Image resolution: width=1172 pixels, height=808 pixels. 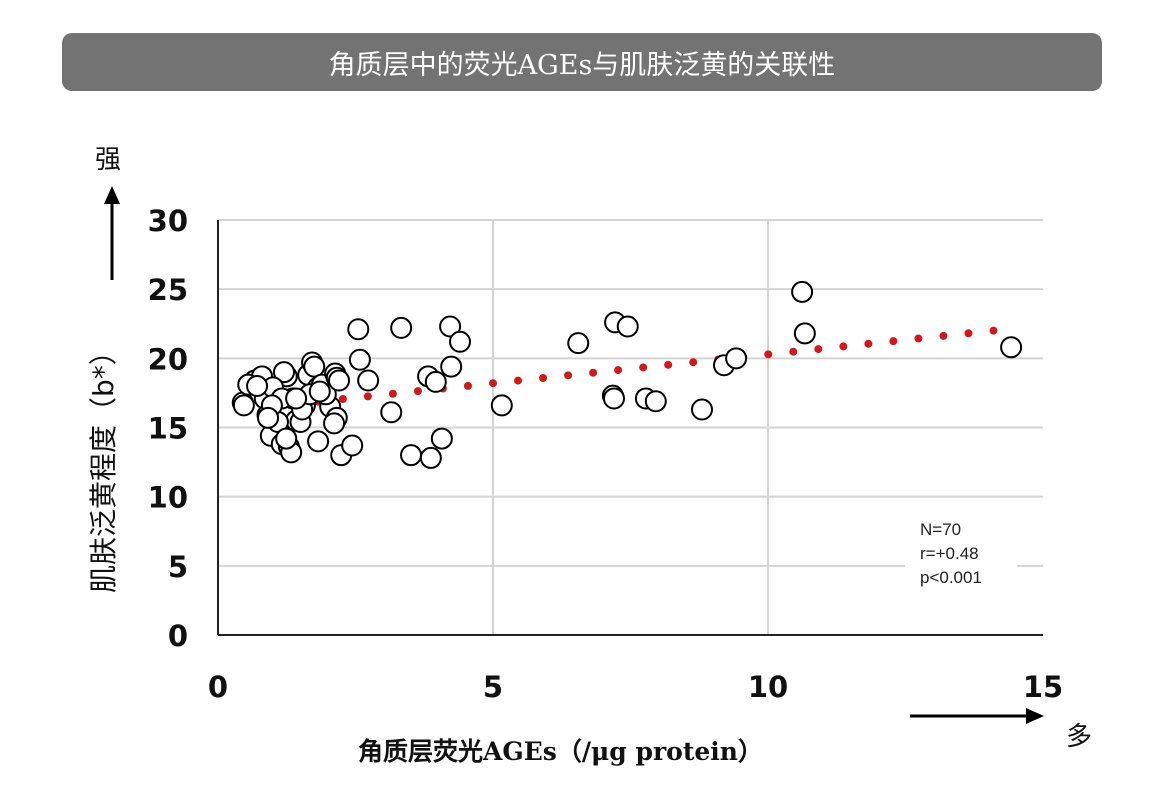 What do you see at coordinates (108, 160) in the screenshot?
I see `y-arrow-label: 强` at bounding box center [108, 160].